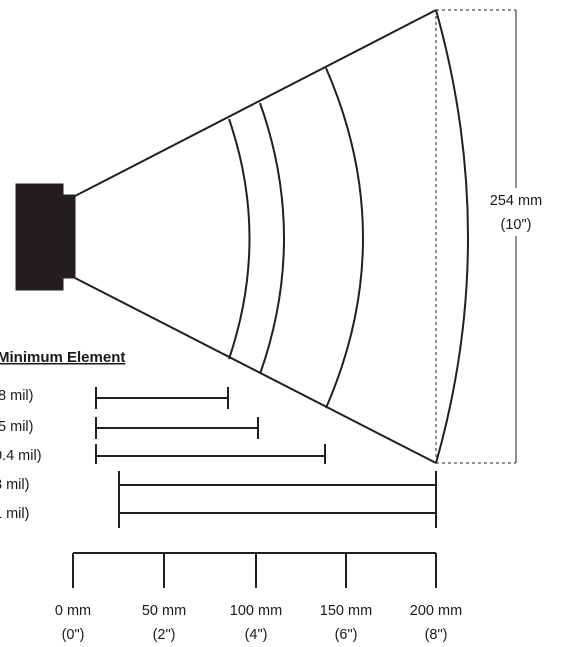 This screenshot has height=647, width=565. Describe the element at coordinates (73, 611) in the screenshot. I see `distance-tick-mm-label: 0 mm` at that location.